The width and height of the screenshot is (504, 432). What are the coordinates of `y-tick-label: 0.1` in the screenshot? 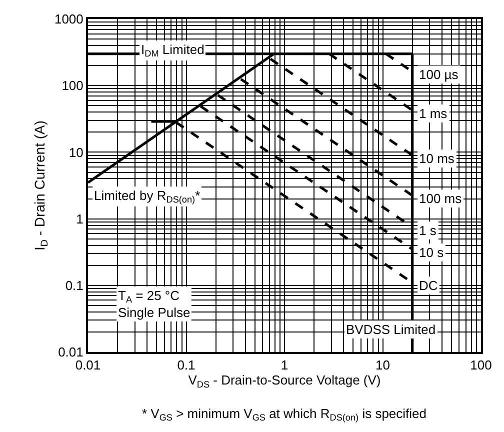 It's located at (74, 285).